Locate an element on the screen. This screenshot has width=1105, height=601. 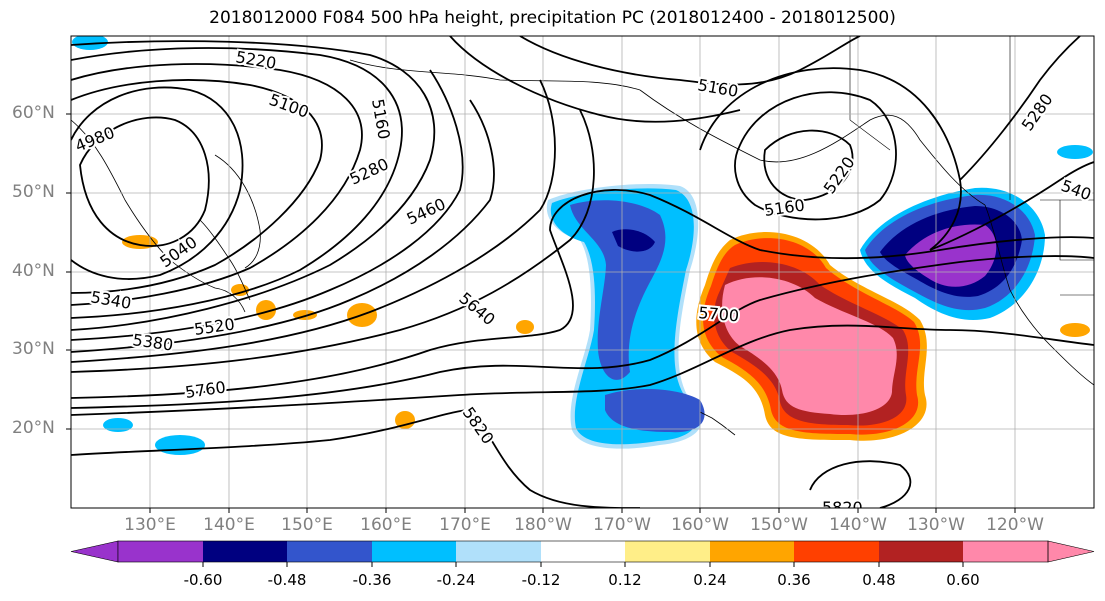
colorbar-frame is located at coordinates (583, 551).